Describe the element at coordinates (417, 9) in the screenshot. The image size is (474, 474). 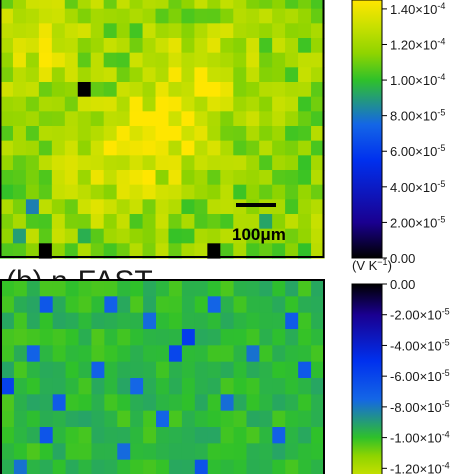
I see `colorbar-tick-label: 1.40×10⁻⁴` at that location.